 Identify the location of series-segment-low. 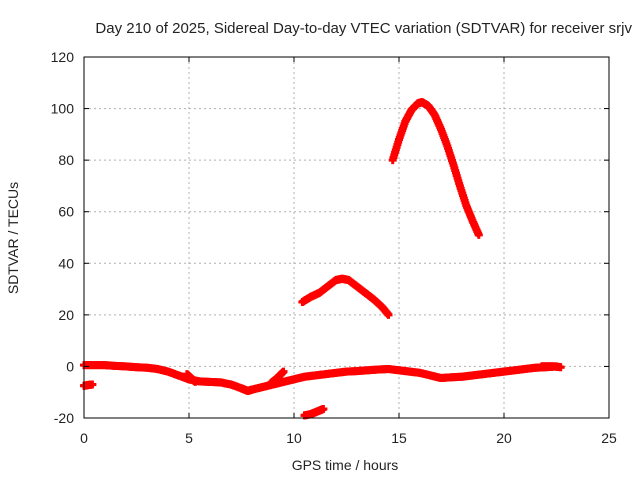
(314, 412).